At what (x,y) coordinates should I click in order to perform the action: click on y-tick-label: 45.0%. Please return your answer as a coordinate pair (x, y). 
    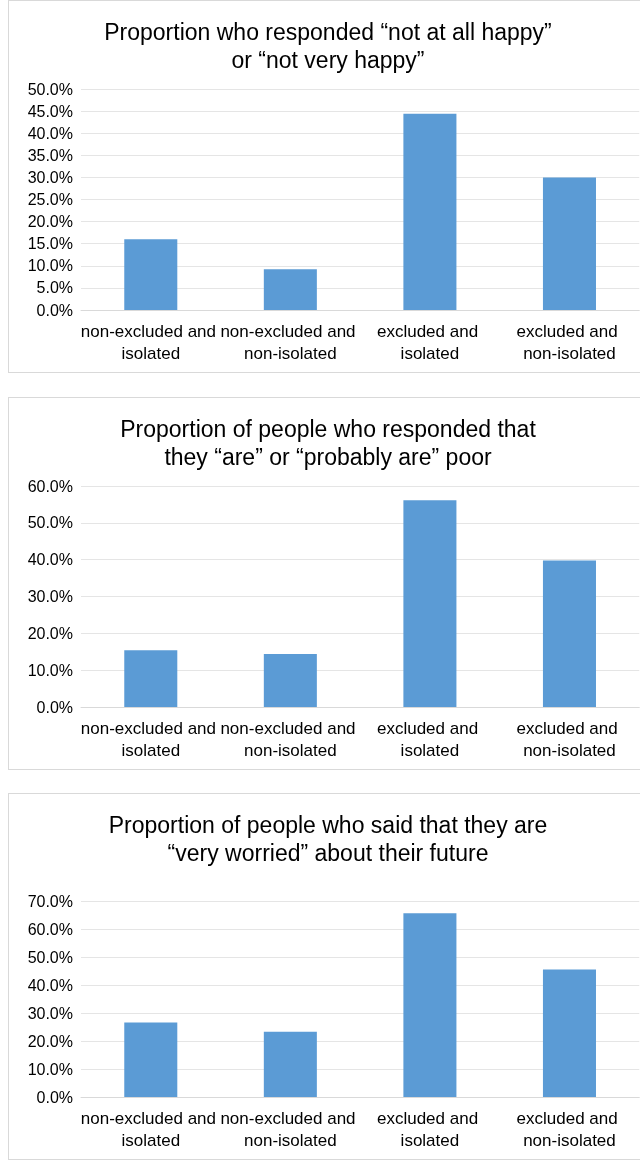
    Looking at the image, I should click on (50, 111).